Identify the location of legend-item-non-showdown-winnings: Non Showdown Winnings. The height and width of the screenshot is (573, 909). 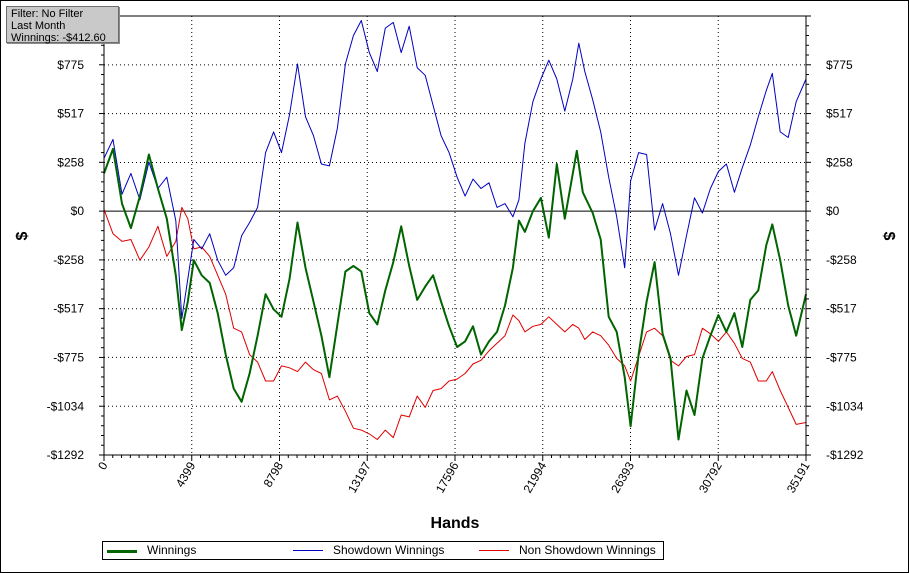
(569, 550).